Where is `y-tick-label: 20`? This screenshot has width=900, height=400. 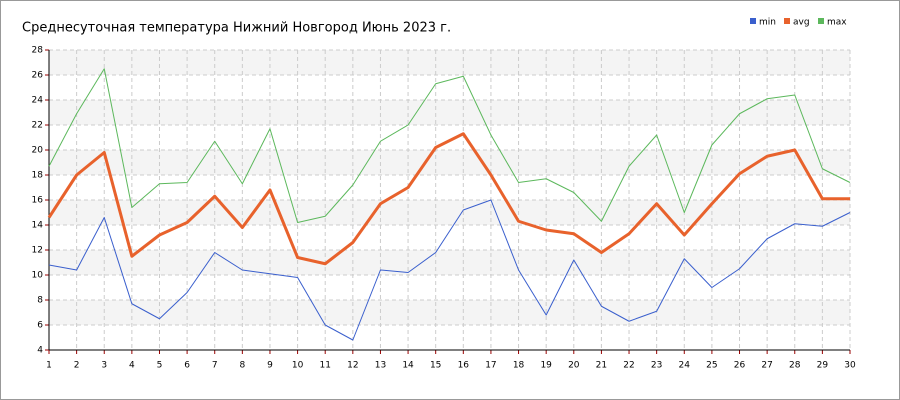 y-tick-label: 20 is located at coordinates (38, 151).